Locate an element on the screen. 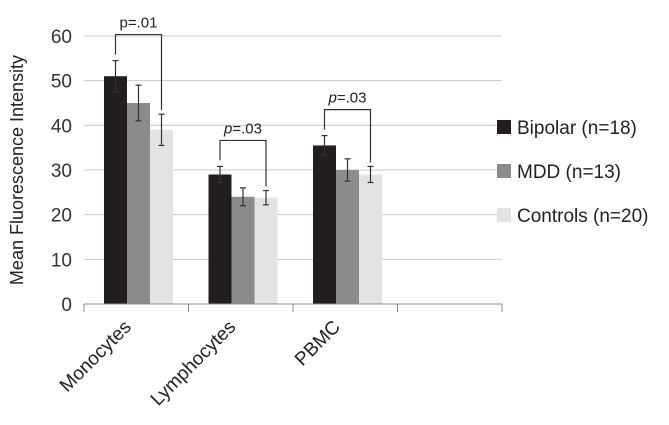  y-axis-ticks: 0 10 20 30 40 50 60 is located at coordinates (61, 171).